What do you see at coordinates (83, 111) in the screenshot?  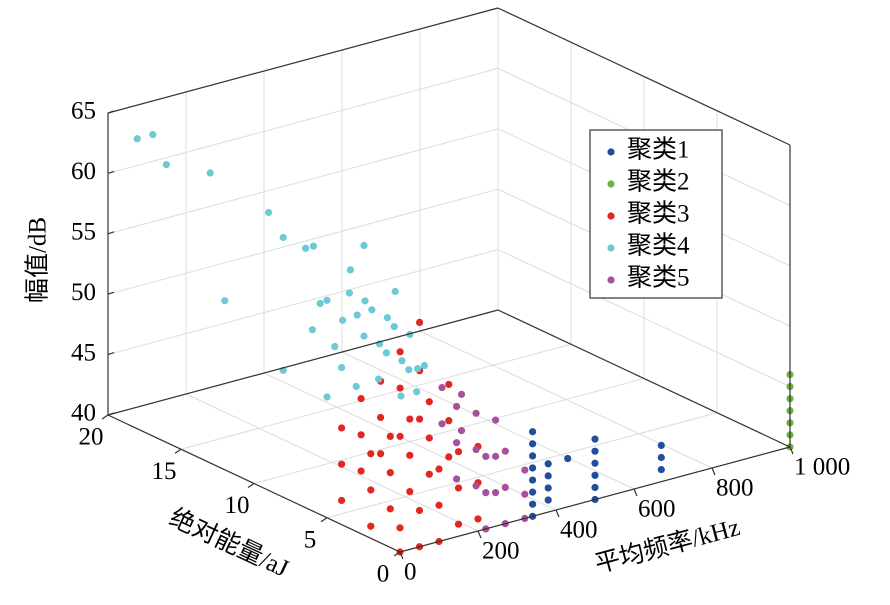 I see `z-tick-label: 65` at bounding box center [83, 111].